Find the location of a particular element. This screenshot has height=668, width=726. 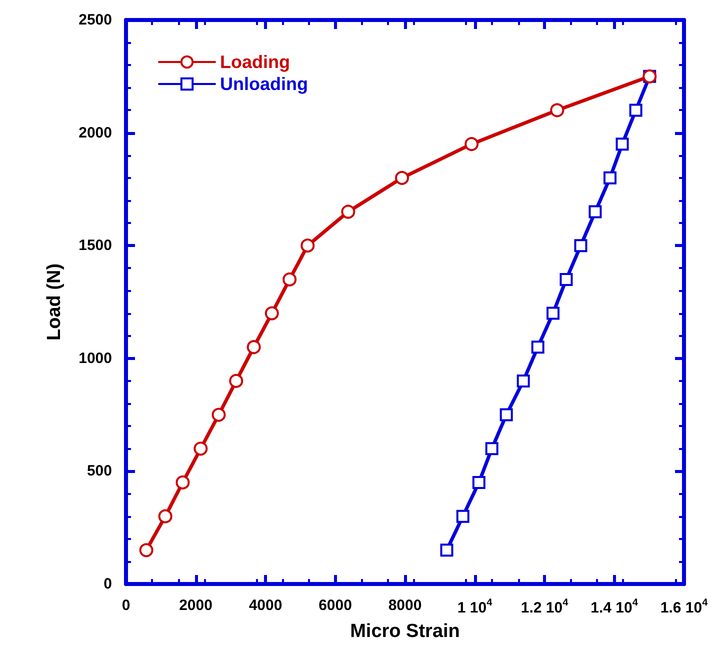

x-tick-label: 2000 is located at coordinates (195, 605).